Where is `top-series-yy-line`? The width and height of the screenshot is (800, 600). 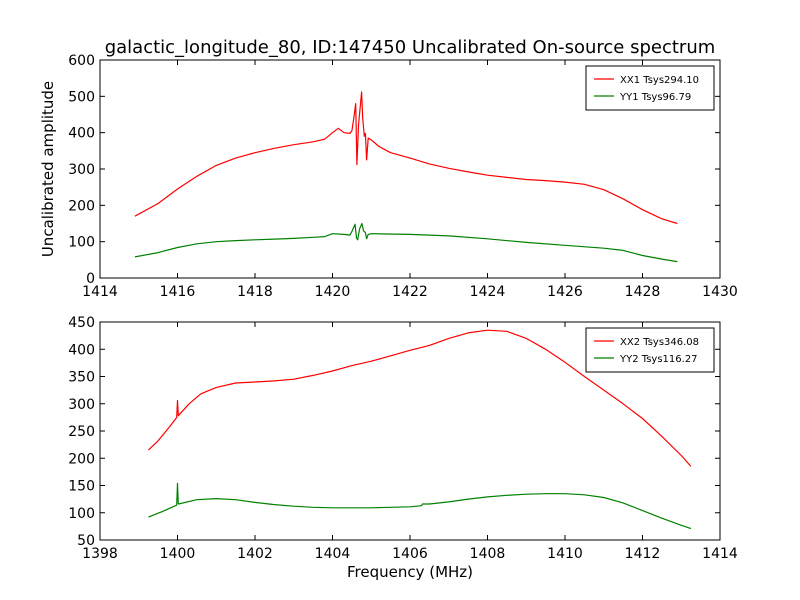
top-series-yy-line is located at coordinates (406, 242).